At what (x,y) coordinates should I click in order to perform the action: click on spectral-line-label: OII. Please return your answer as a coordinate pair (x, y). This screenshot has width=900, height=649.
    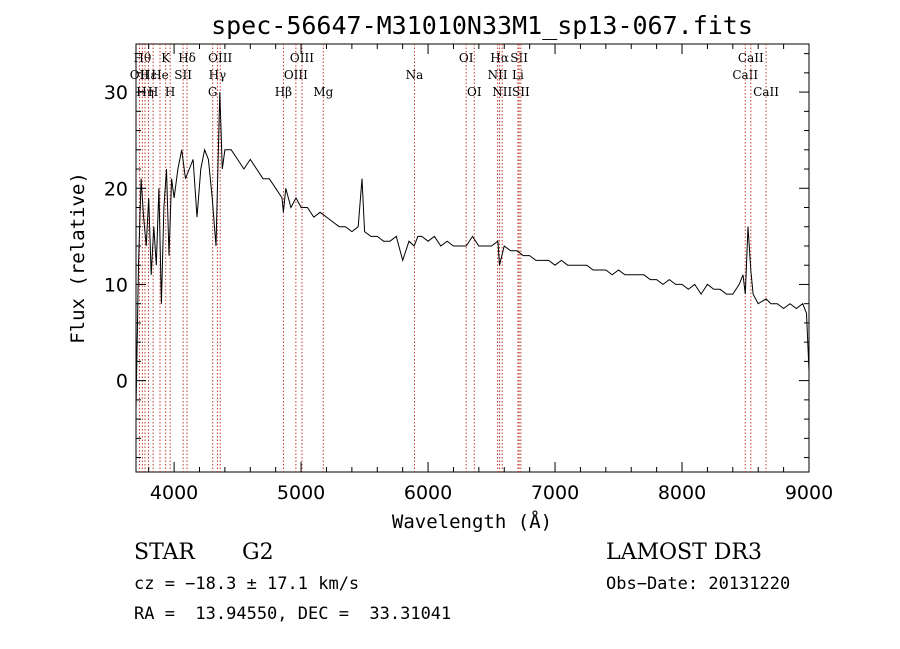
    Looking at the image, I should click on (140, 75).